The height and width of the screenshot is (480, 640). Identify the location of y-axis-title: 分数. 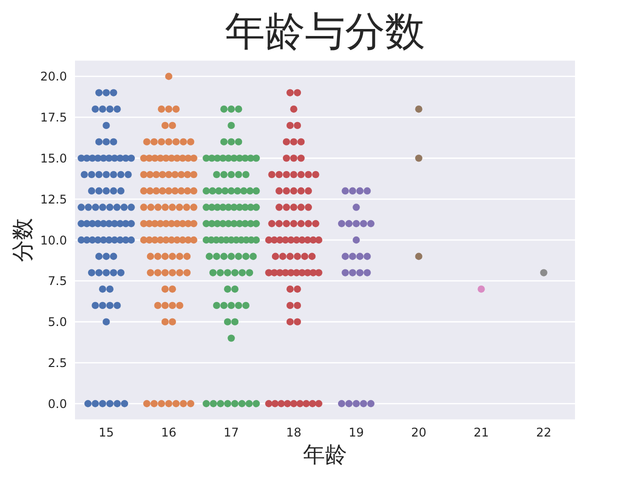
(23, 240).